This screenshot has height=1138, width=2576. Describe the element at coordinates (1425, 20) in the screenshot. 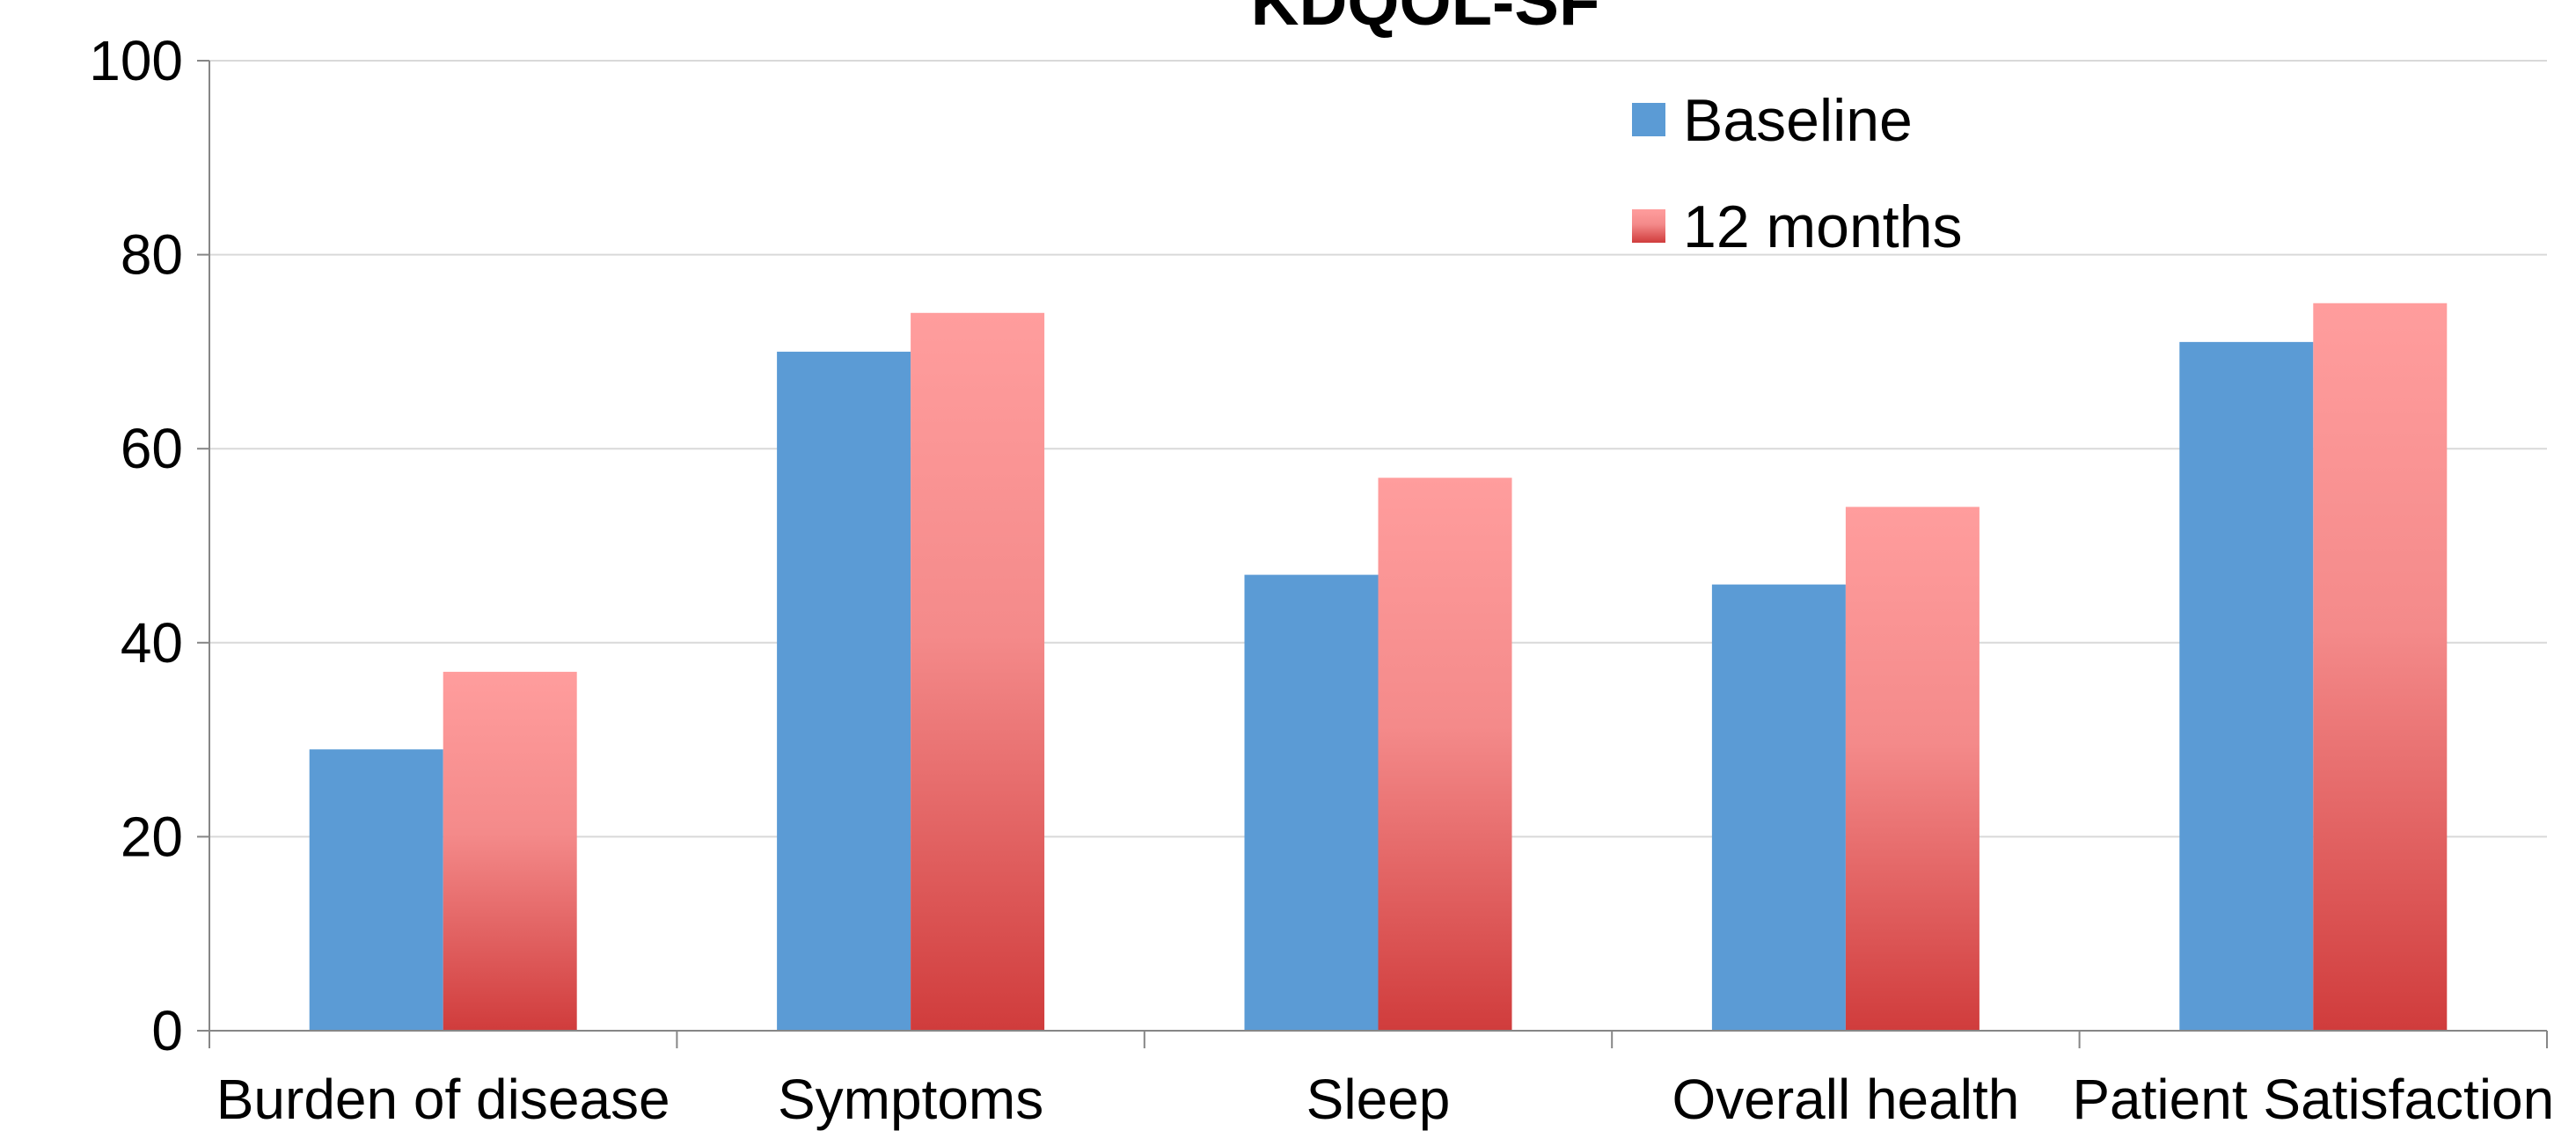

I see `chart-title: KDQOL-SF` at that location.